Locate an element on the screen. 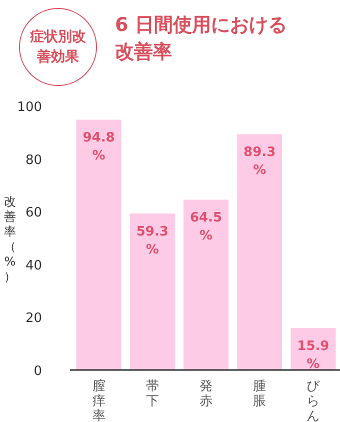 Image resolution: width=340 pixels, height=422 pixels. chart-subtitle: 症状別改善効果 is located at coordinates (58, 47).